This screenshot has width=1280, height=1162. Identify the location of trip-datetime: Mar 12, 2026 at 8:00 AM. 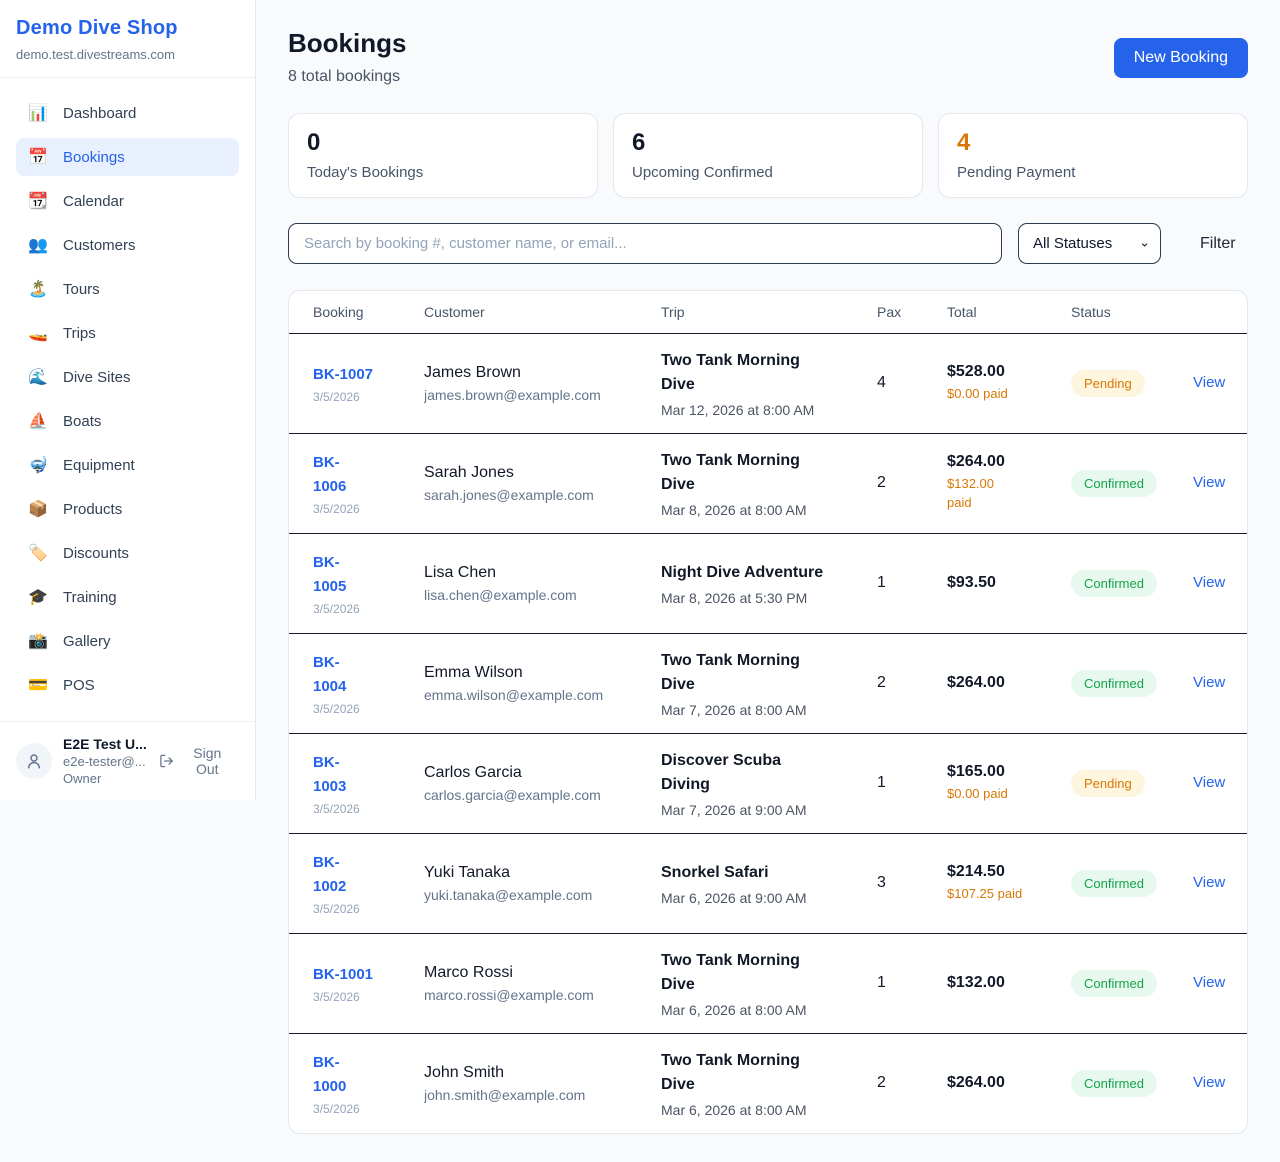
(738, 409).